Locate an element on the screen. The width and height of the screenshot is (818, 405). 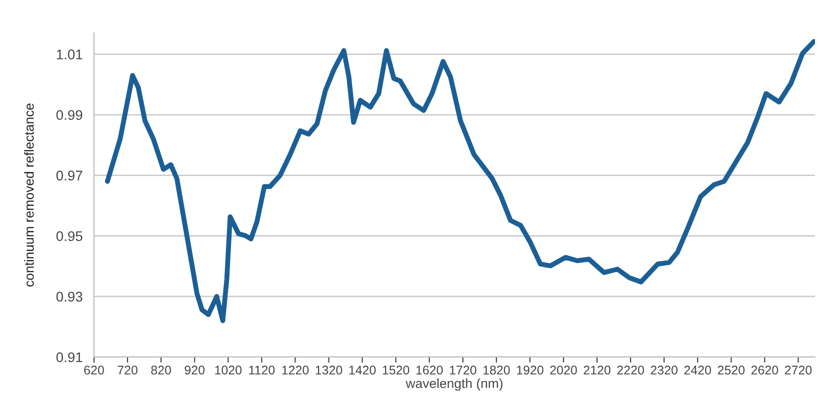
x-tick-label: 2320 is located at coordinates (664, 370).